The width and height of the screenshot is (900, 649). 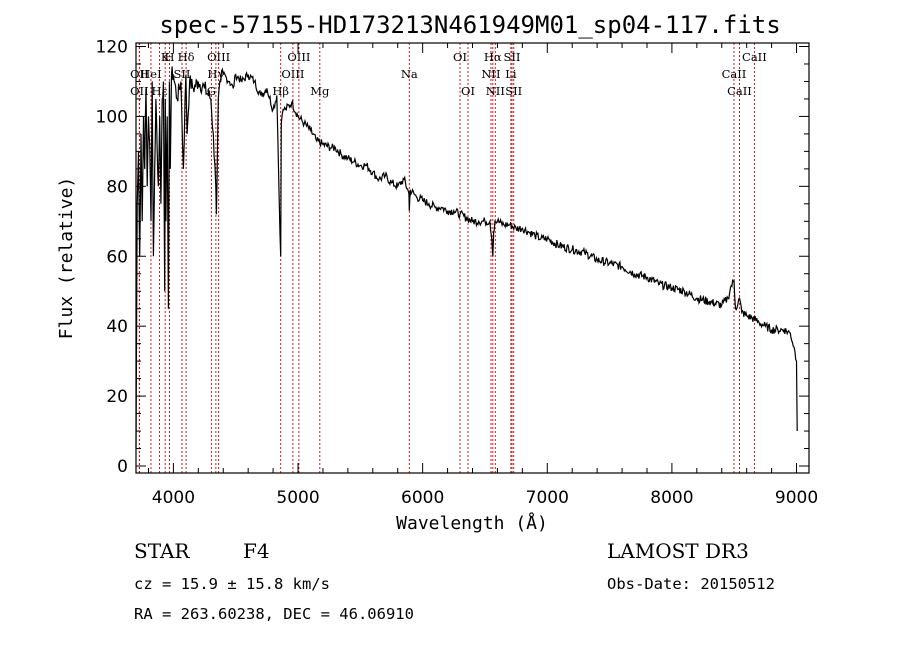 I want to click on x-tick-label: 6000, so click(x=422, y=498).